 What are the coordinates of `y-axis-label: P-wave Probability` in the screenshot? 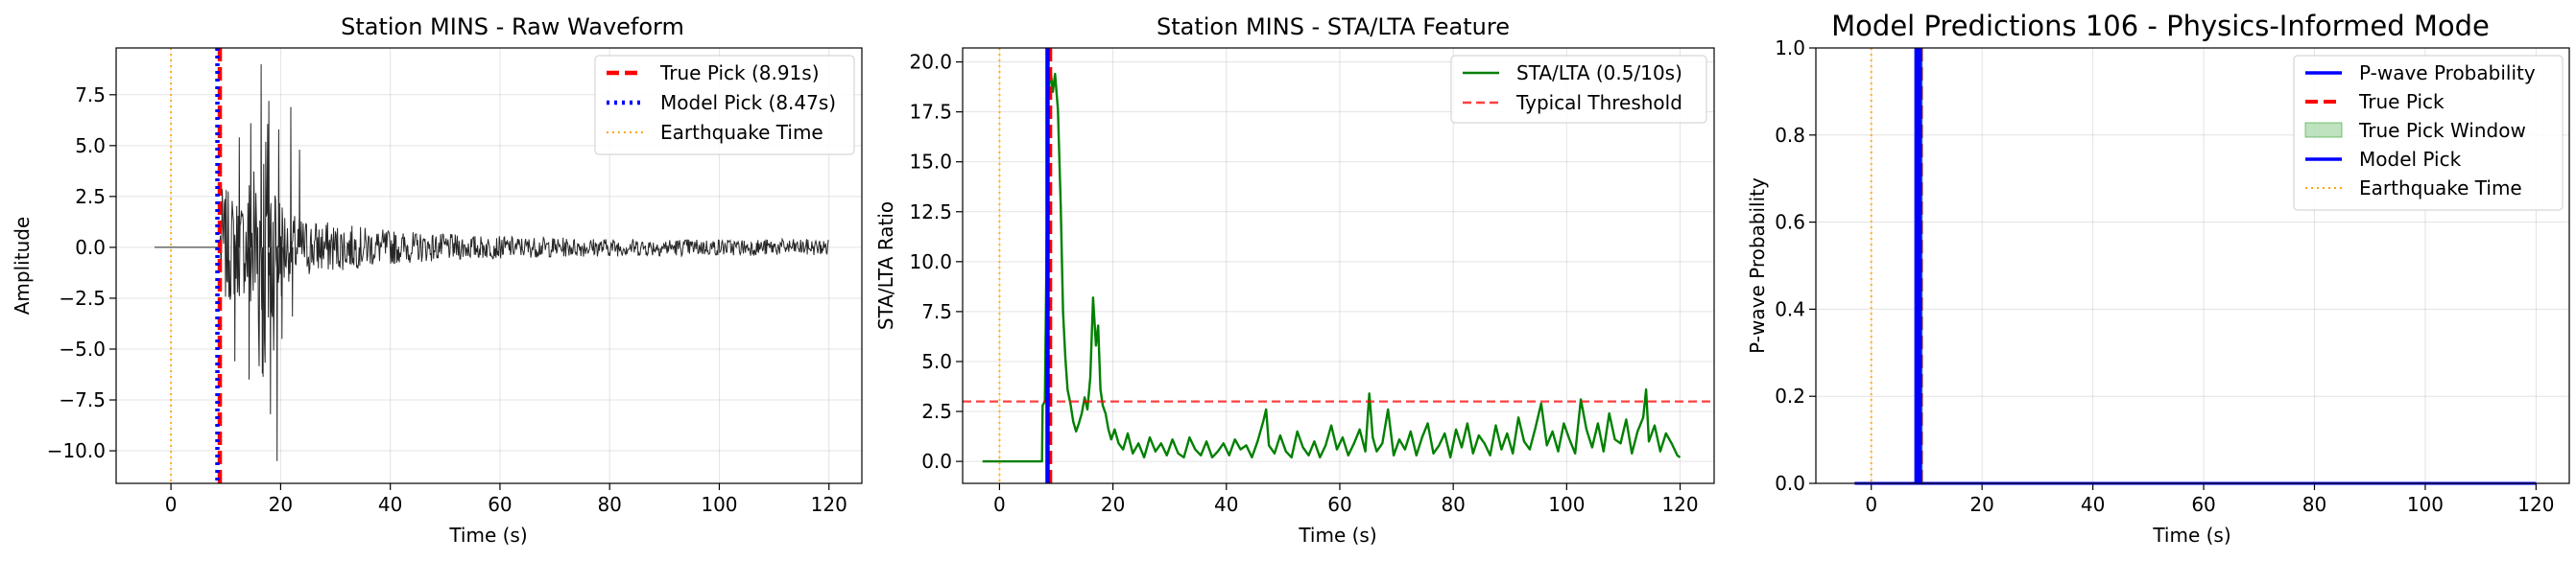 It's located at (1757, 265).